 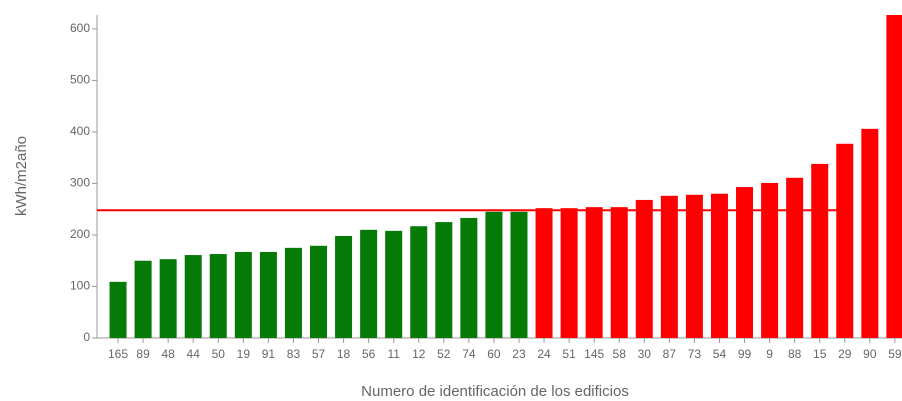 I want to click on x-tick-label: 57, so click(x=319, y=354).